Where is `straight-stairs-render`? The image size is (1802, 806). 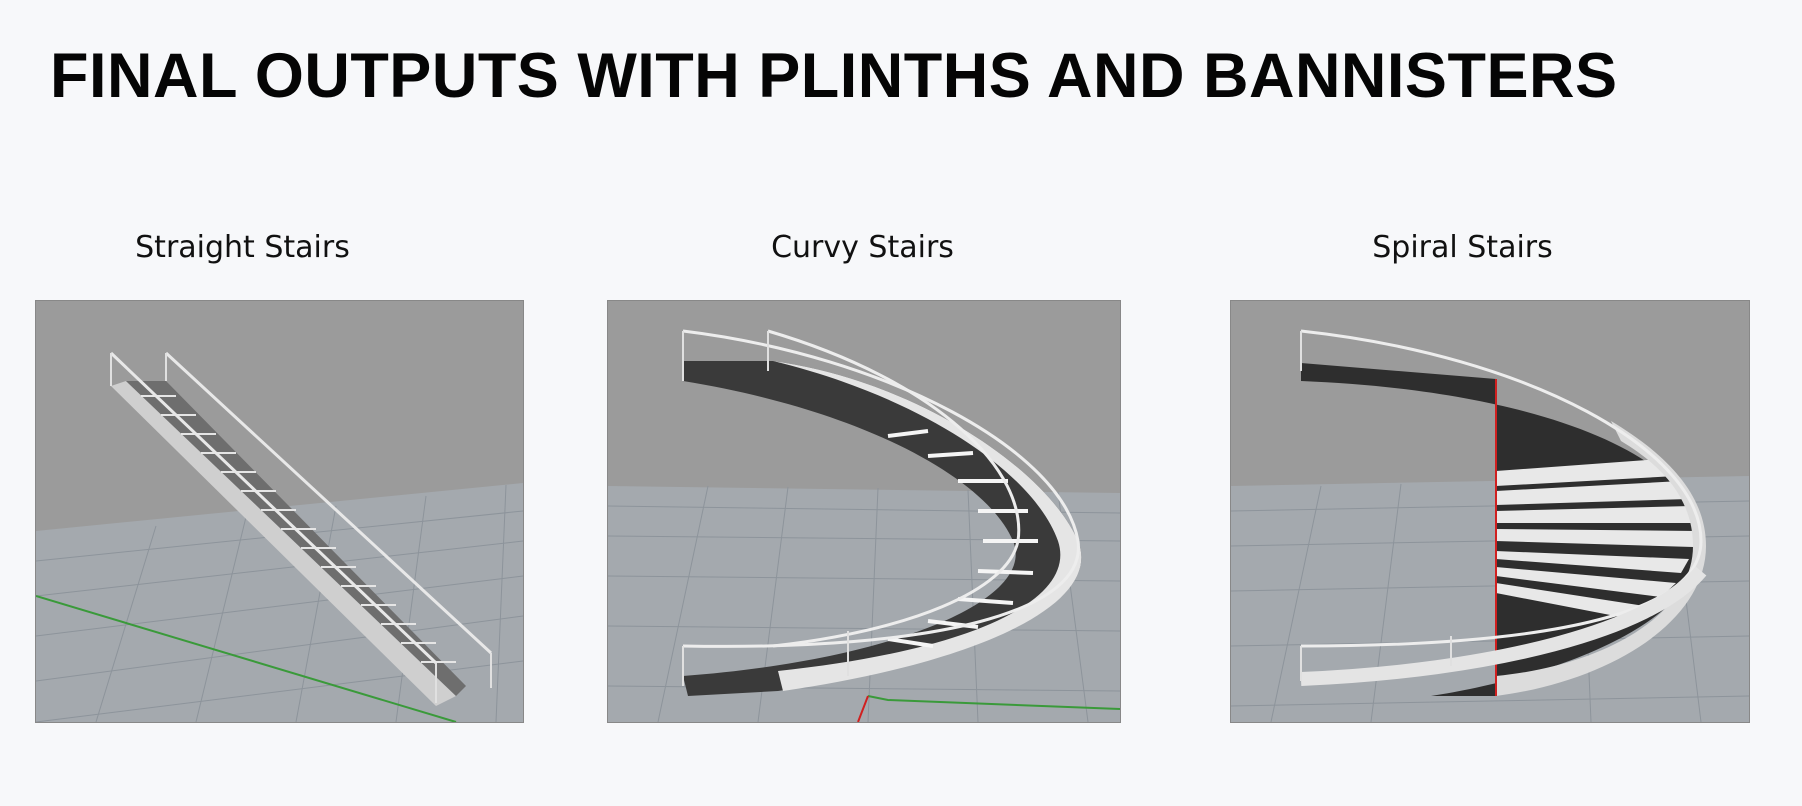
straight-stairs-render is located at coordinates (279, 511).